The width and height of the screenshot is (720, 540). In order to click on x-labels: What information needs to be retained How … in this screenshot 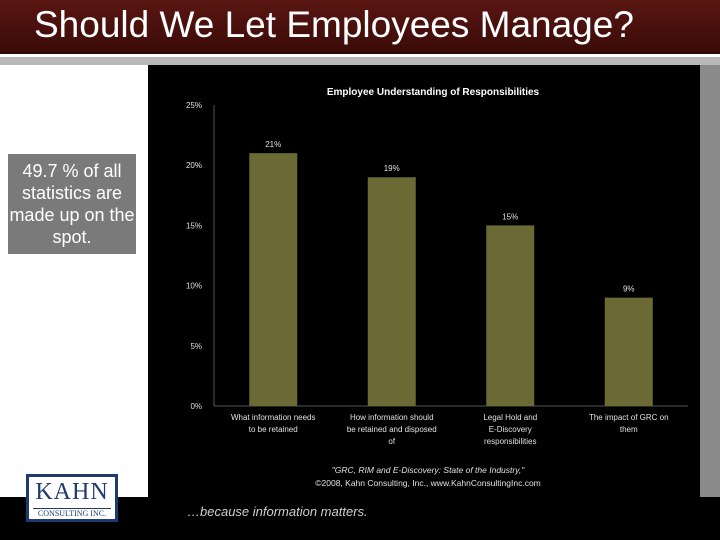, I will do `click(450, 429)`.